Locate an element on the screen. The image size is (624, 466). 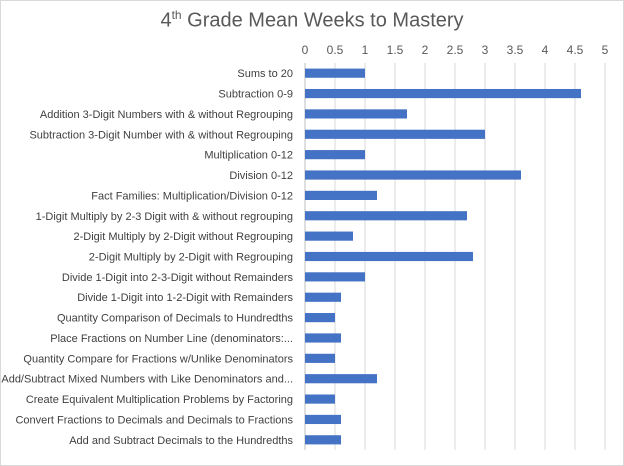
category-label: Multiplication 0-12 is located at coordinates (248, 156).